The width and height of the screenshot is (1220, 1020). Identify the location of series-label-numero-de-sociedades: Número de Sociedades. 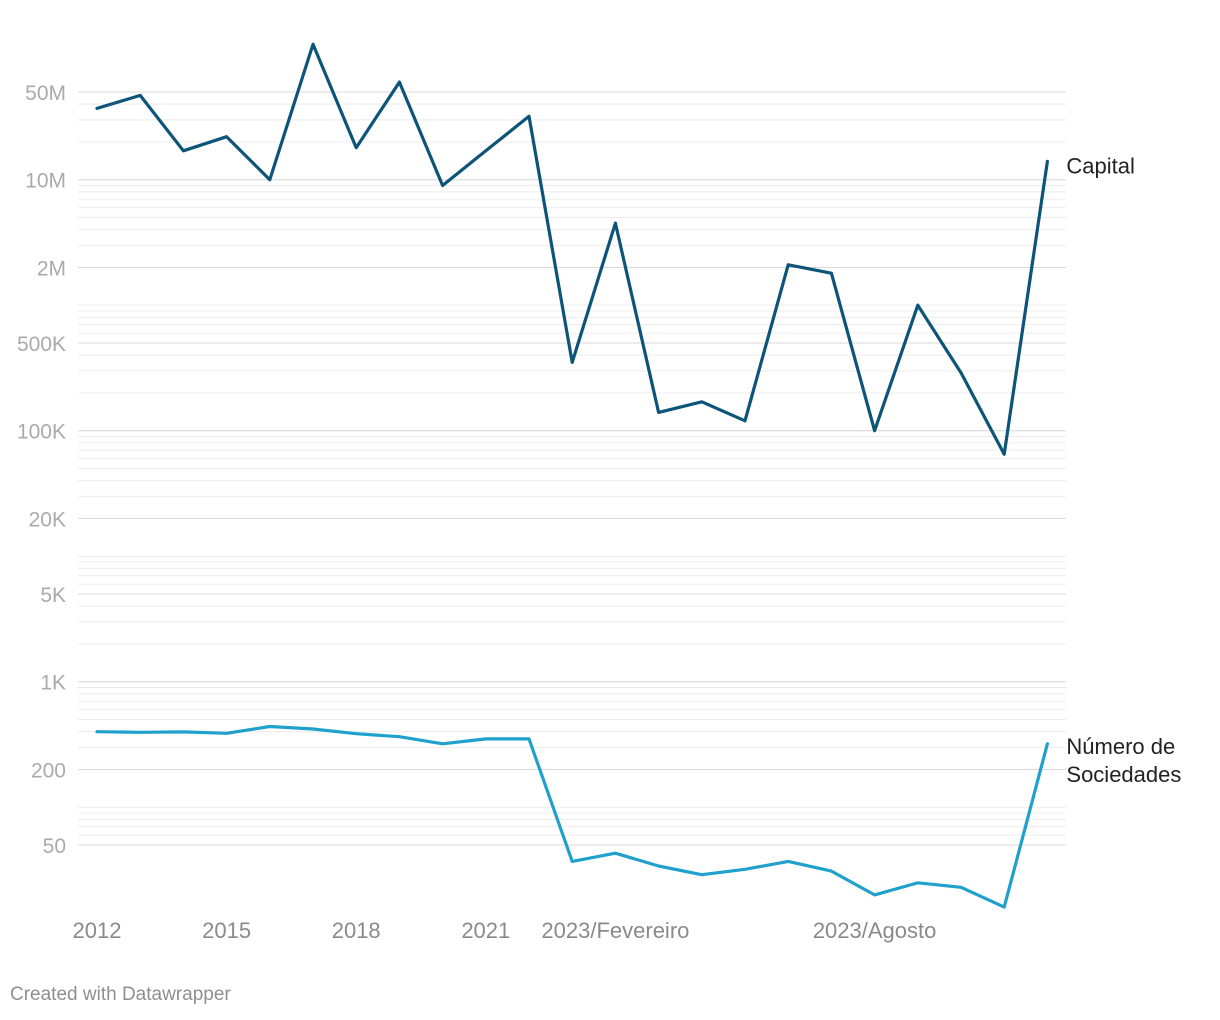
(1123, 760).